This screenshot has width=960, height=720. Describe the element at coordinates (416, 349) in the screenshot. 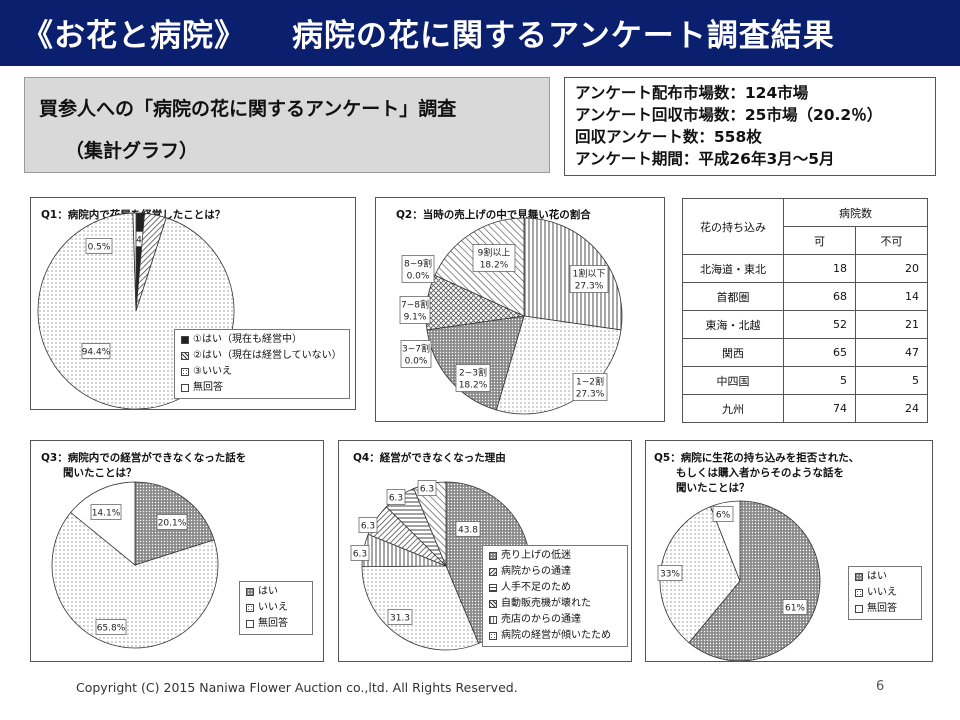

I see `data-label: 3~7割` at that location.